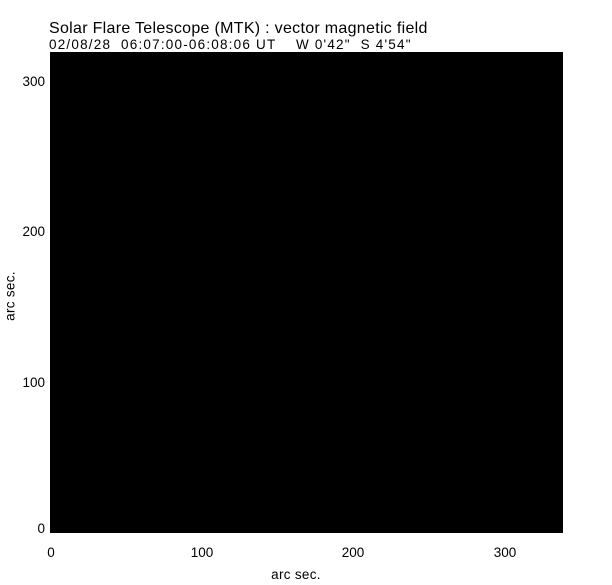 Image resolution: width=612 pixels, height=585 pixels. I want to click on y-axis-label: arc sec., so click(10, 296).